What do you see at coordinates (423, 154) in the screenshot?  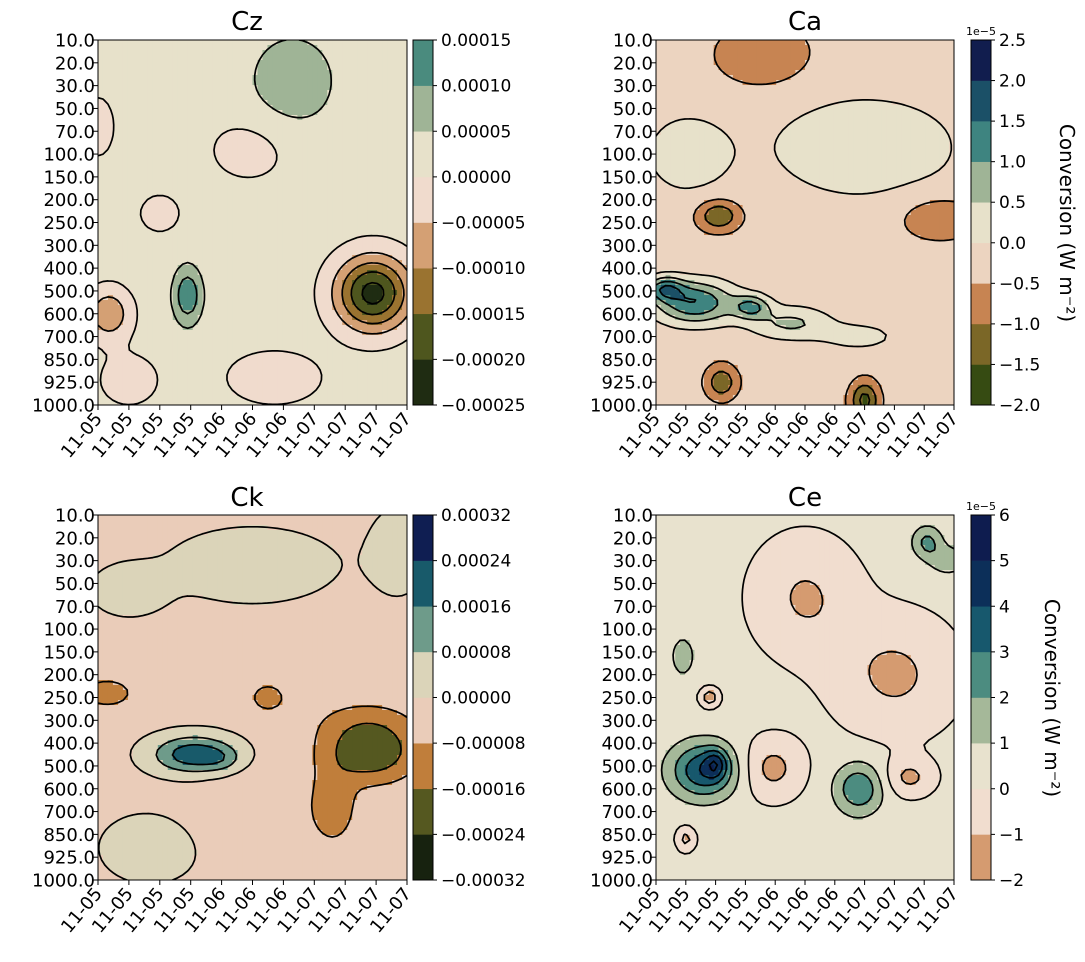 I see `colorbar-band` at bounding box center [423, 154].